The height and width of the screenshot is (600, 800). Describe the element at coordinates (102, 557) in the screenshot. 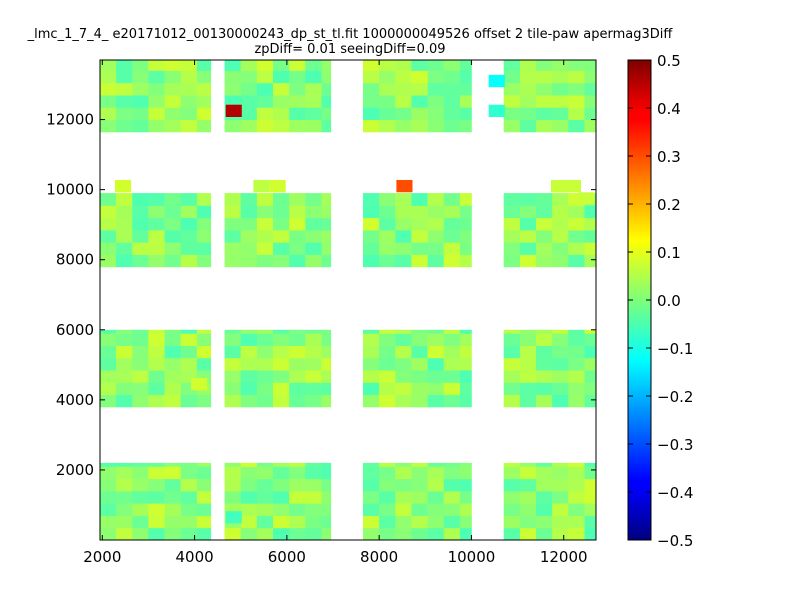

I see `x-tick-label: 2000` at that location.